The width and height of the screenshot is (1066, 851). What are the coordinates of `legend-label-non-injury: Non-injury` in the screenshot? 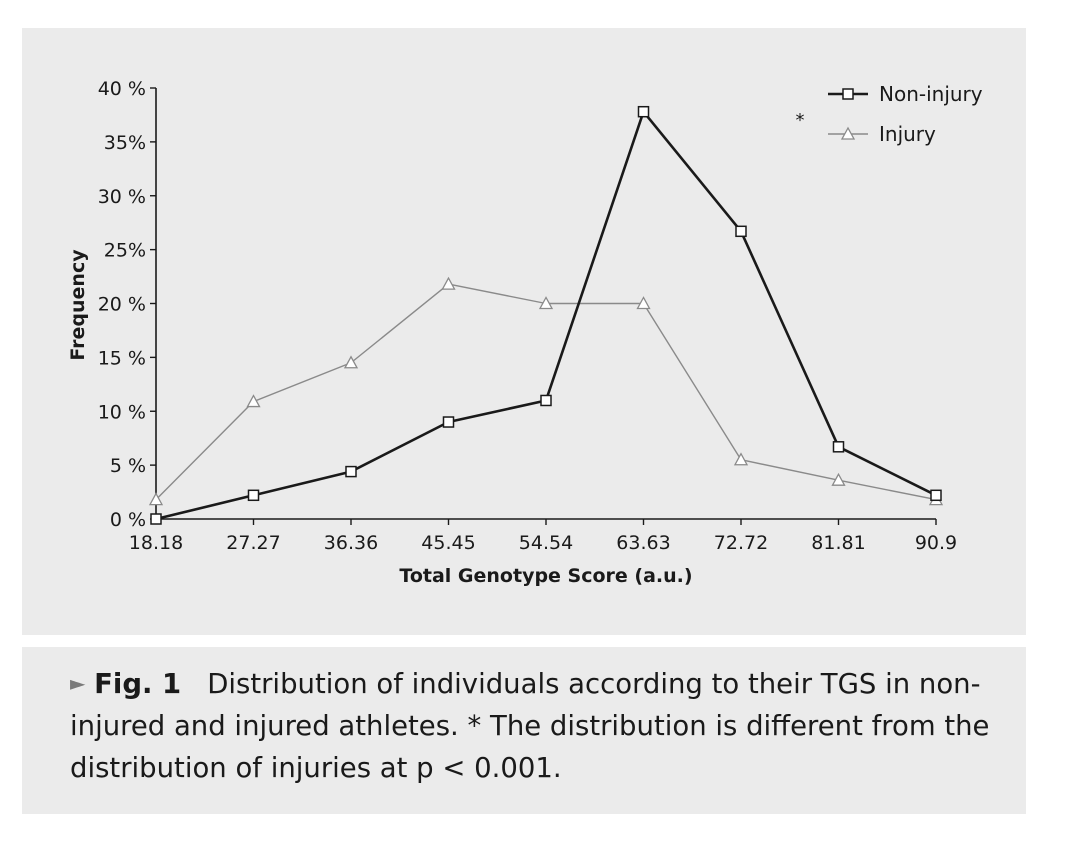 It's located at (931, 94).